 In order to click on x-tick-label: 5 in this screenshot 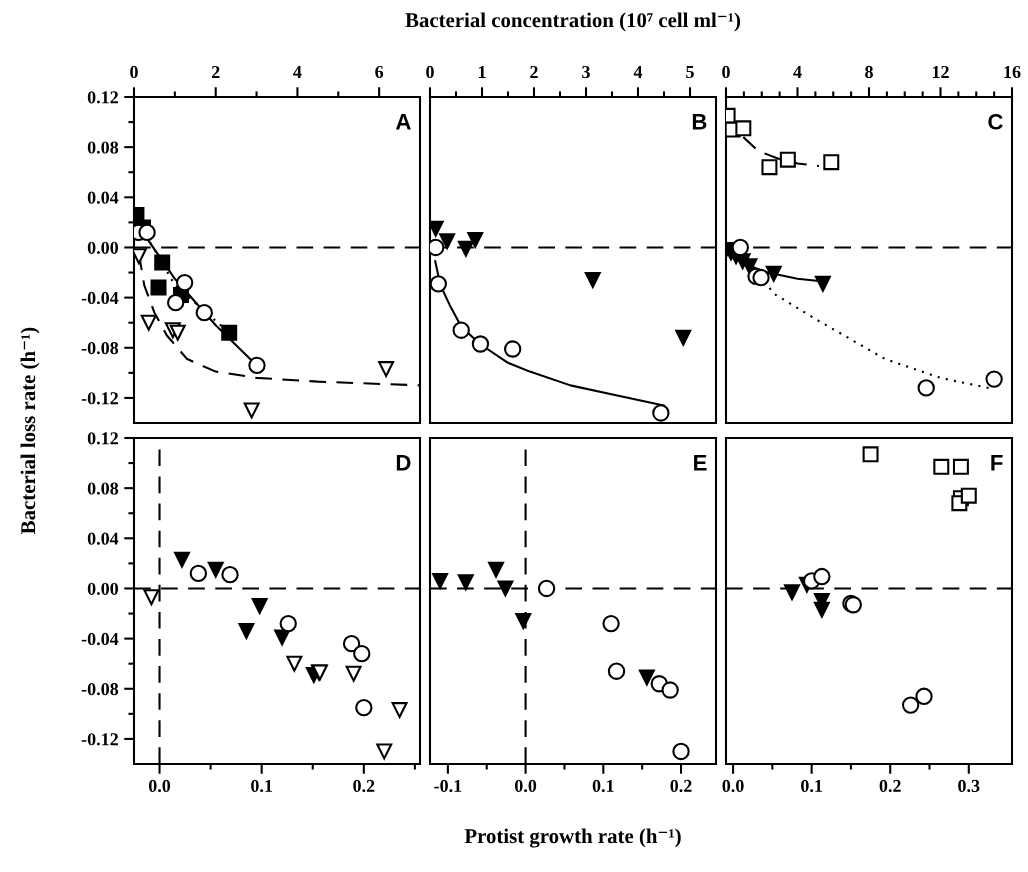, I will do `click(690, 72)`.